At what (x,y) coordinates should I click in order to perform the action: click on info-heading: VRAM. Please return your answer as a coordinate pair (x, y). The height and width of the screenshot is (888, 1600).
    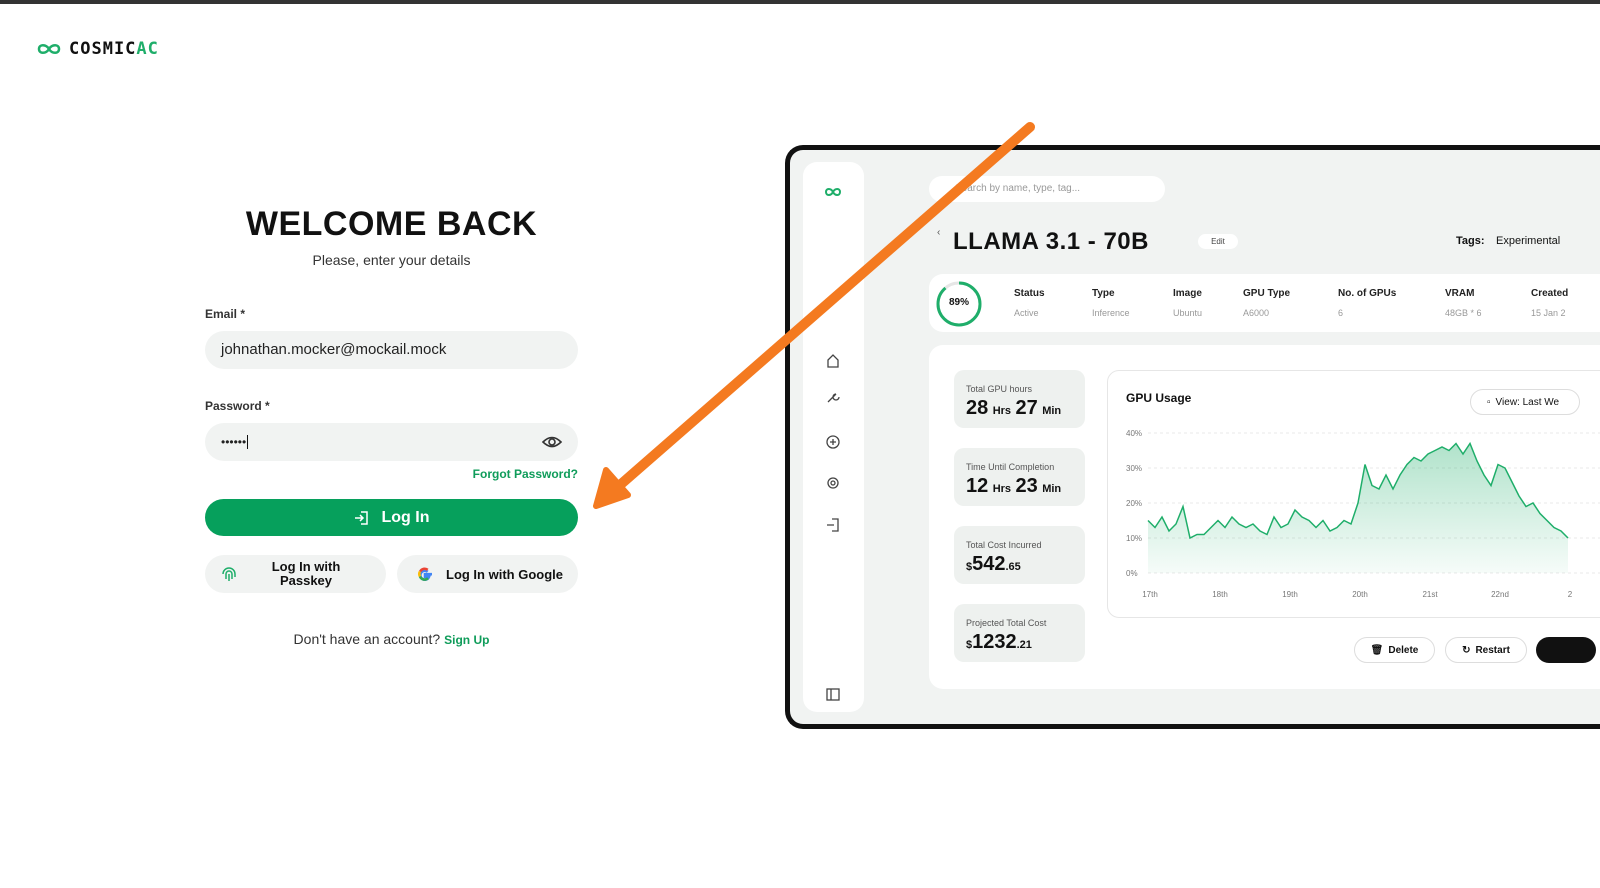
    Looking at the image, I should click on (1460, 293).